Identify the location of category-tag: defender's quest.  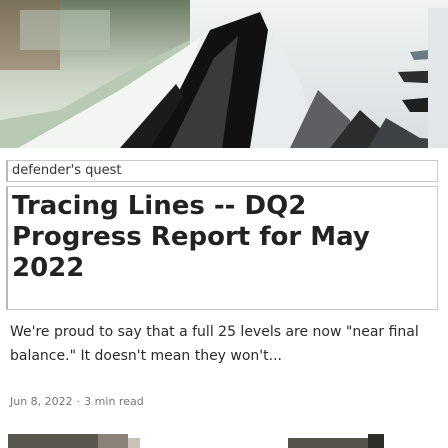
(67, 170).